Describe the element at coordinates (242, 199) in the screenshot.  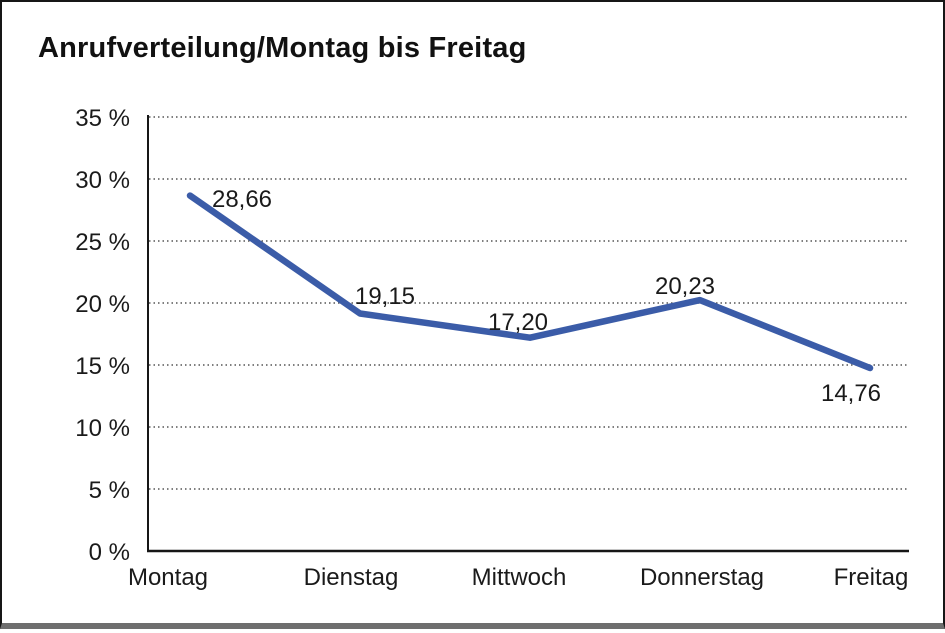
I see `data-label: 28,66` at that location.